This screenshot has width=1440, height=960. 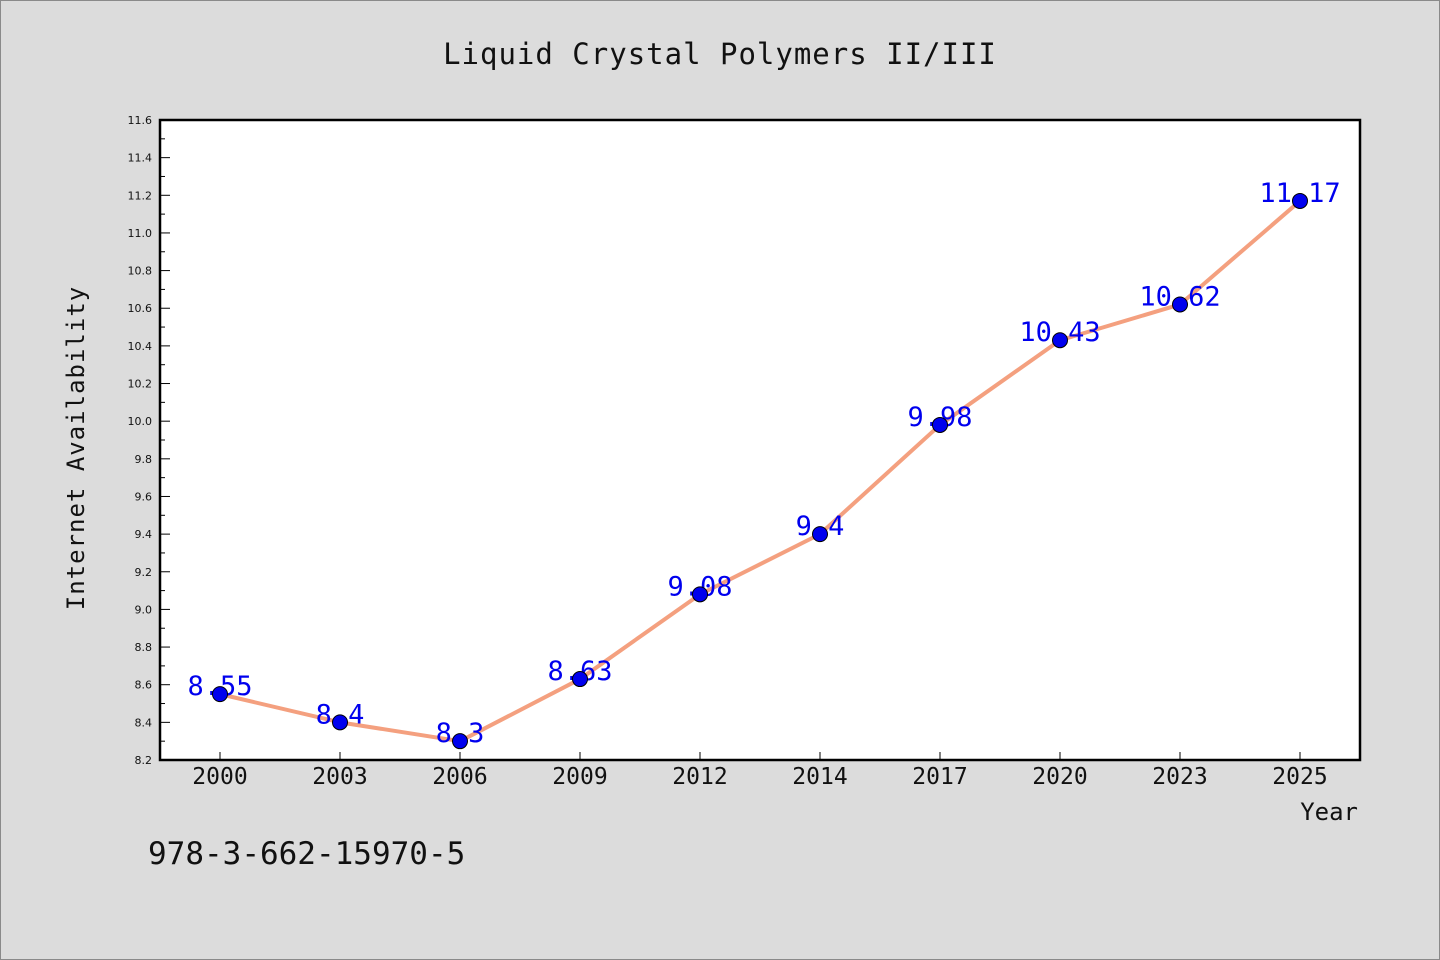 I want to click on x-tick-label: 2014, so click(x=819, y=777).